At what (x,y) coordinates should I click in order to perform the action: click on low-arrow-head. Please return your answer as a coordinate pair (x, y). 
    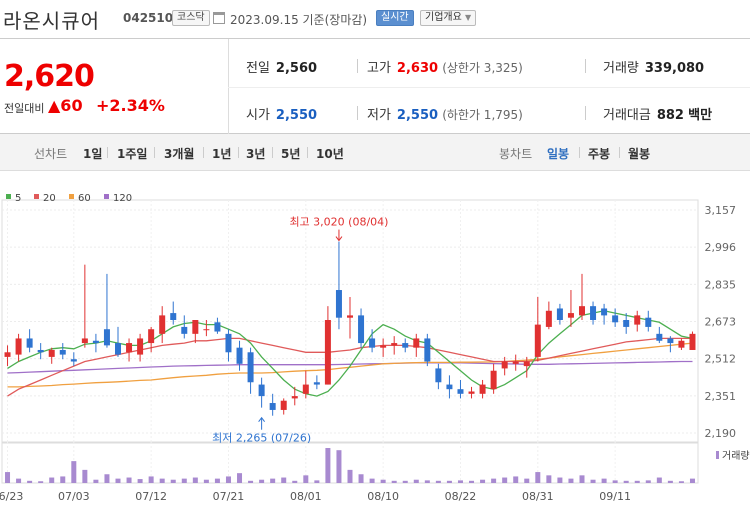
    Looking at the image, I should click on (262, 419).